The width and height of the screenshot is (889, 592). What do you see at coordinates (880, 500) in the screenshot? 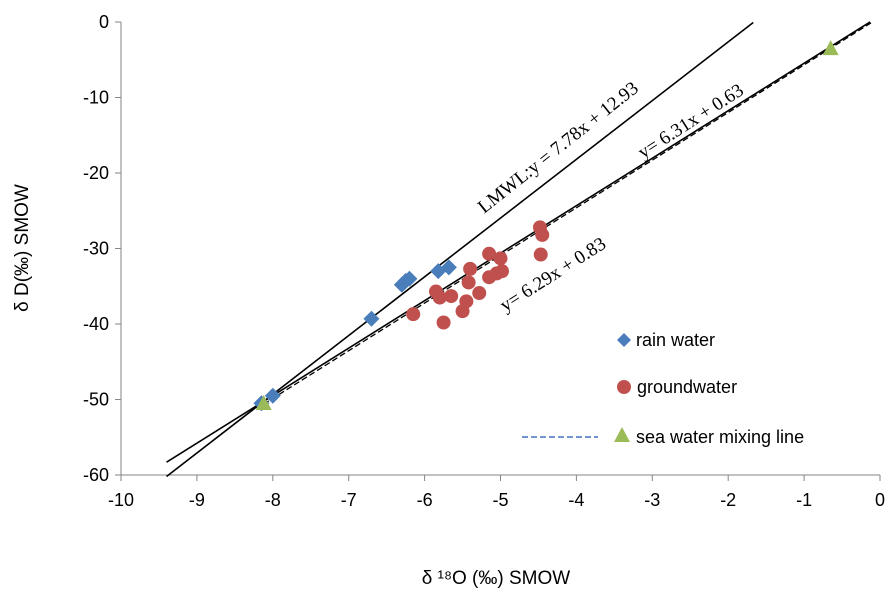
I see `x-tick-label: 0` at bounding box center [880, 500].